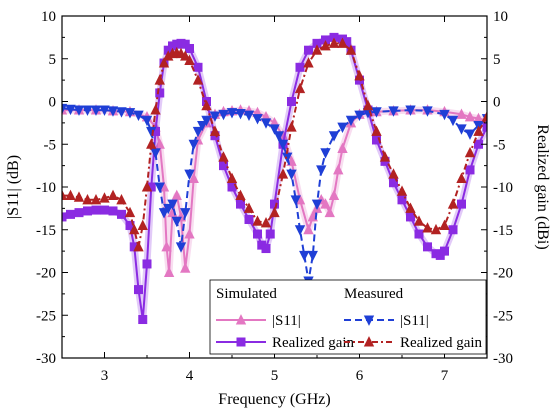 The image size is (550, 411). Describe the element at coordinates (445, 376) in the screenshot. I see `x-tick-label: 7` at that location.